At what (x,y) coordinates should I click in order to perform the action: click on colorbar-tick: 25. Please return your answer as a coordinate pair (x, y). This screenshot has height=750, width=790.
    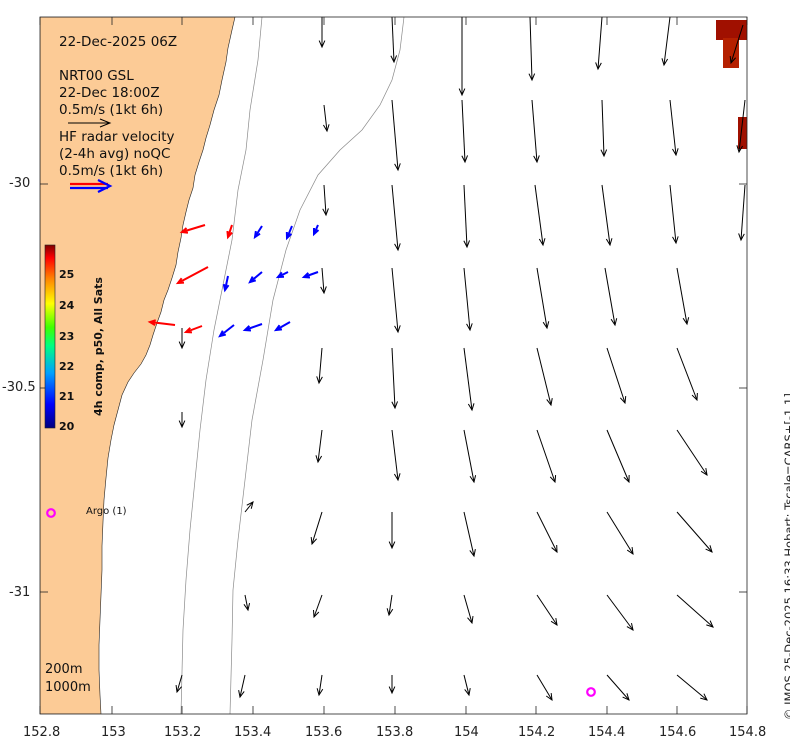
    Looking at the image, I should click on (67, 274).